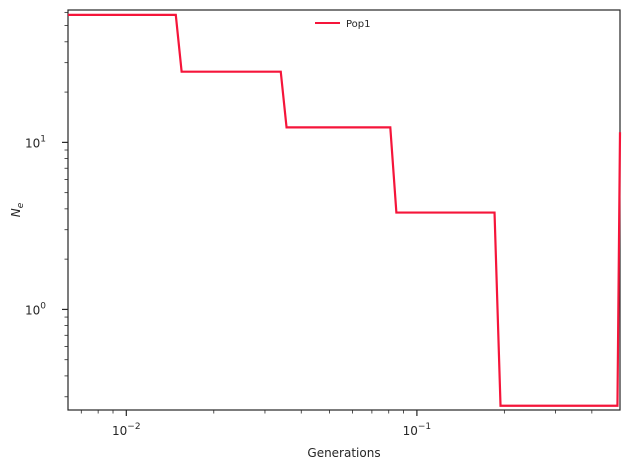  What do you see at coordinates (417, 430) in the screenshot?
I see `x-tick-label: 10⁻¹` at bounding box center [417, 430].